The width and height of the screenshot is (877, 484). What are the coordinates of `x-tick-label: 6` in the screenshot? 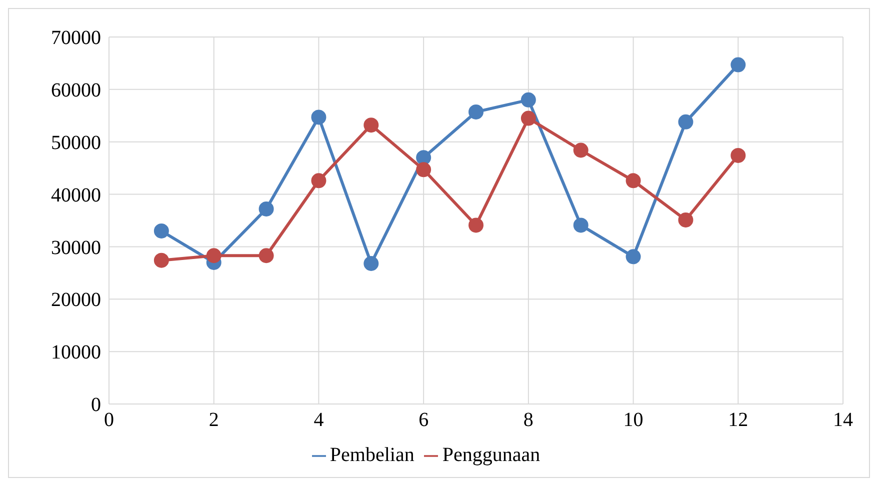 It's located at (423, 420).